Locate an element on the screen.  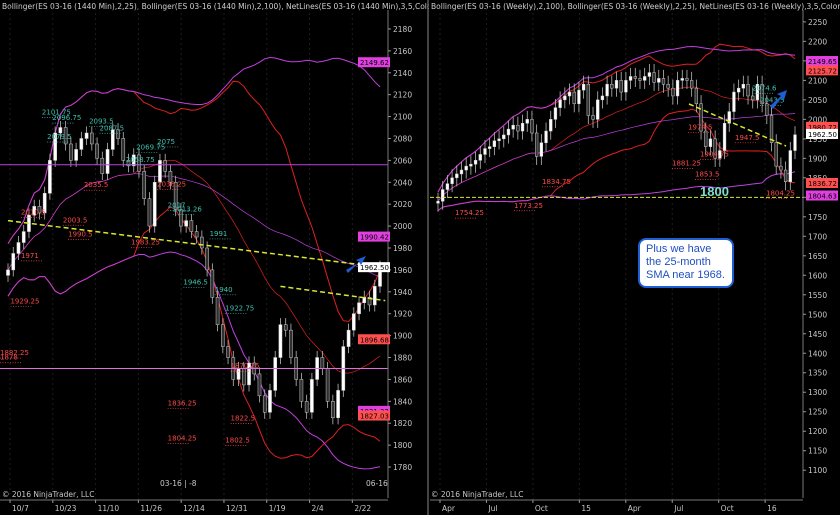
level-label: 1990.5 is located at coordinates (80, 235).